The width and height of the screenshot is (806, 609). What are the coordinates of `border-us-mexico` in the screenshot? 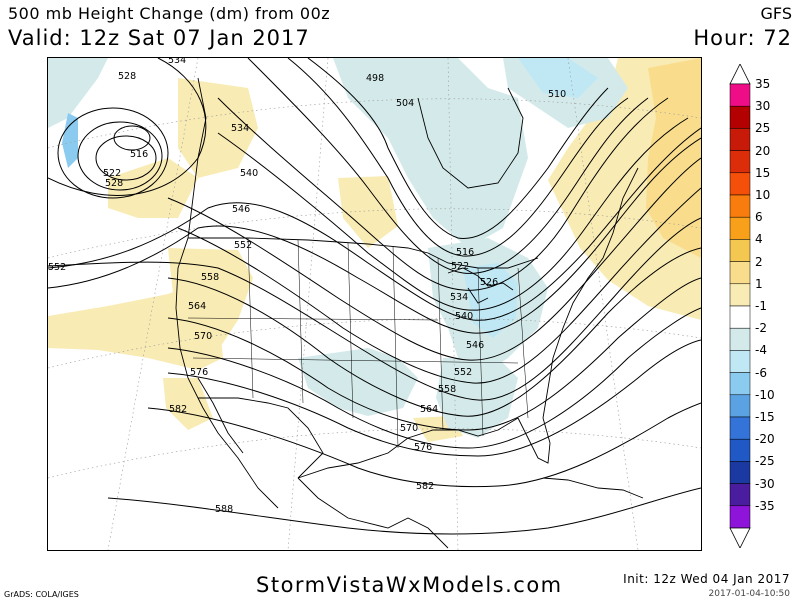 It's located at (261, 438).